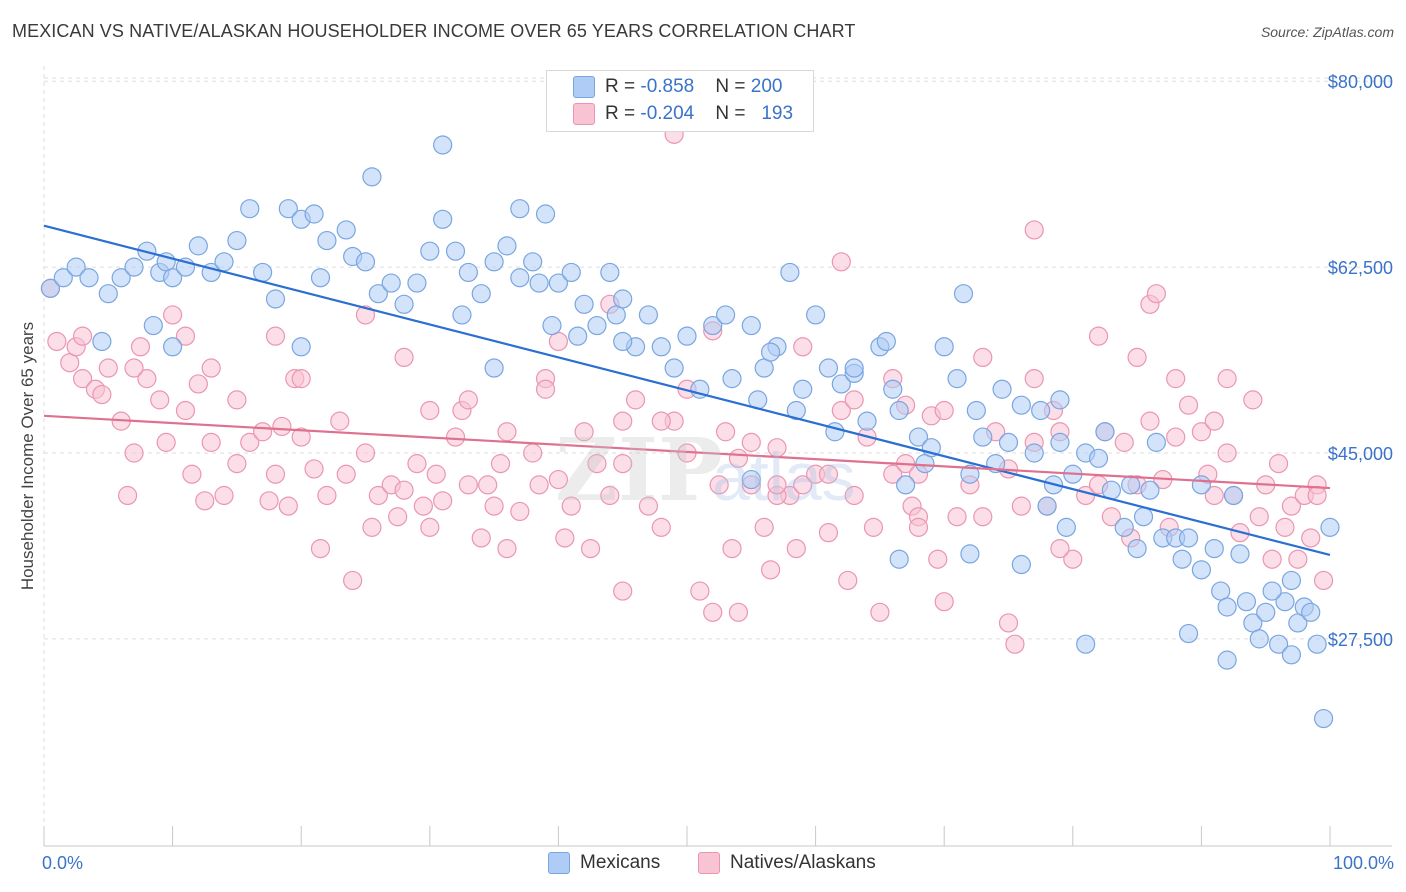  What do you see at coordinates (620, 862) in the screenshot?
I see `legend-label-mexicans: Mexicans` at bounding box center [620, 862].